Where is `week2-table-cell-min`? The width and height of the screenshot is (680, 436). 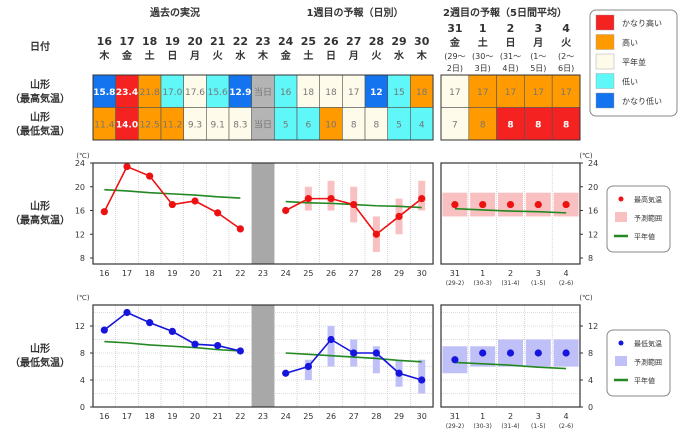 week2-table-cell-min is located at coordinates (538, 124).